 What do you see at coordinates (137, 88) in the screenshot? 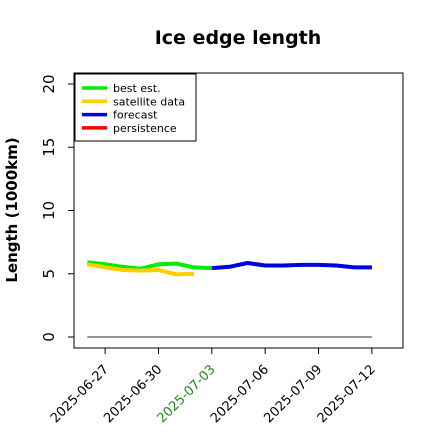
I see `legend-label-0: best est.` at bounding box center [137, 88].